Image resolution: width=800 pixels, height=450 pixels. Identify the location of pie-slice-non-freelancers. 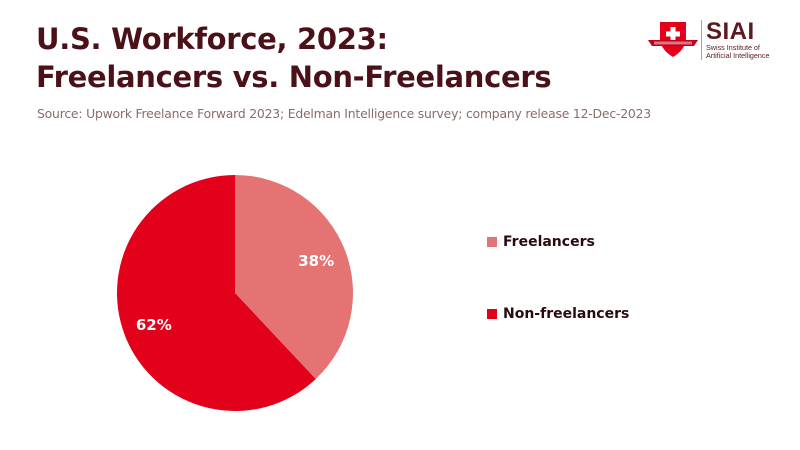
(216, 293).